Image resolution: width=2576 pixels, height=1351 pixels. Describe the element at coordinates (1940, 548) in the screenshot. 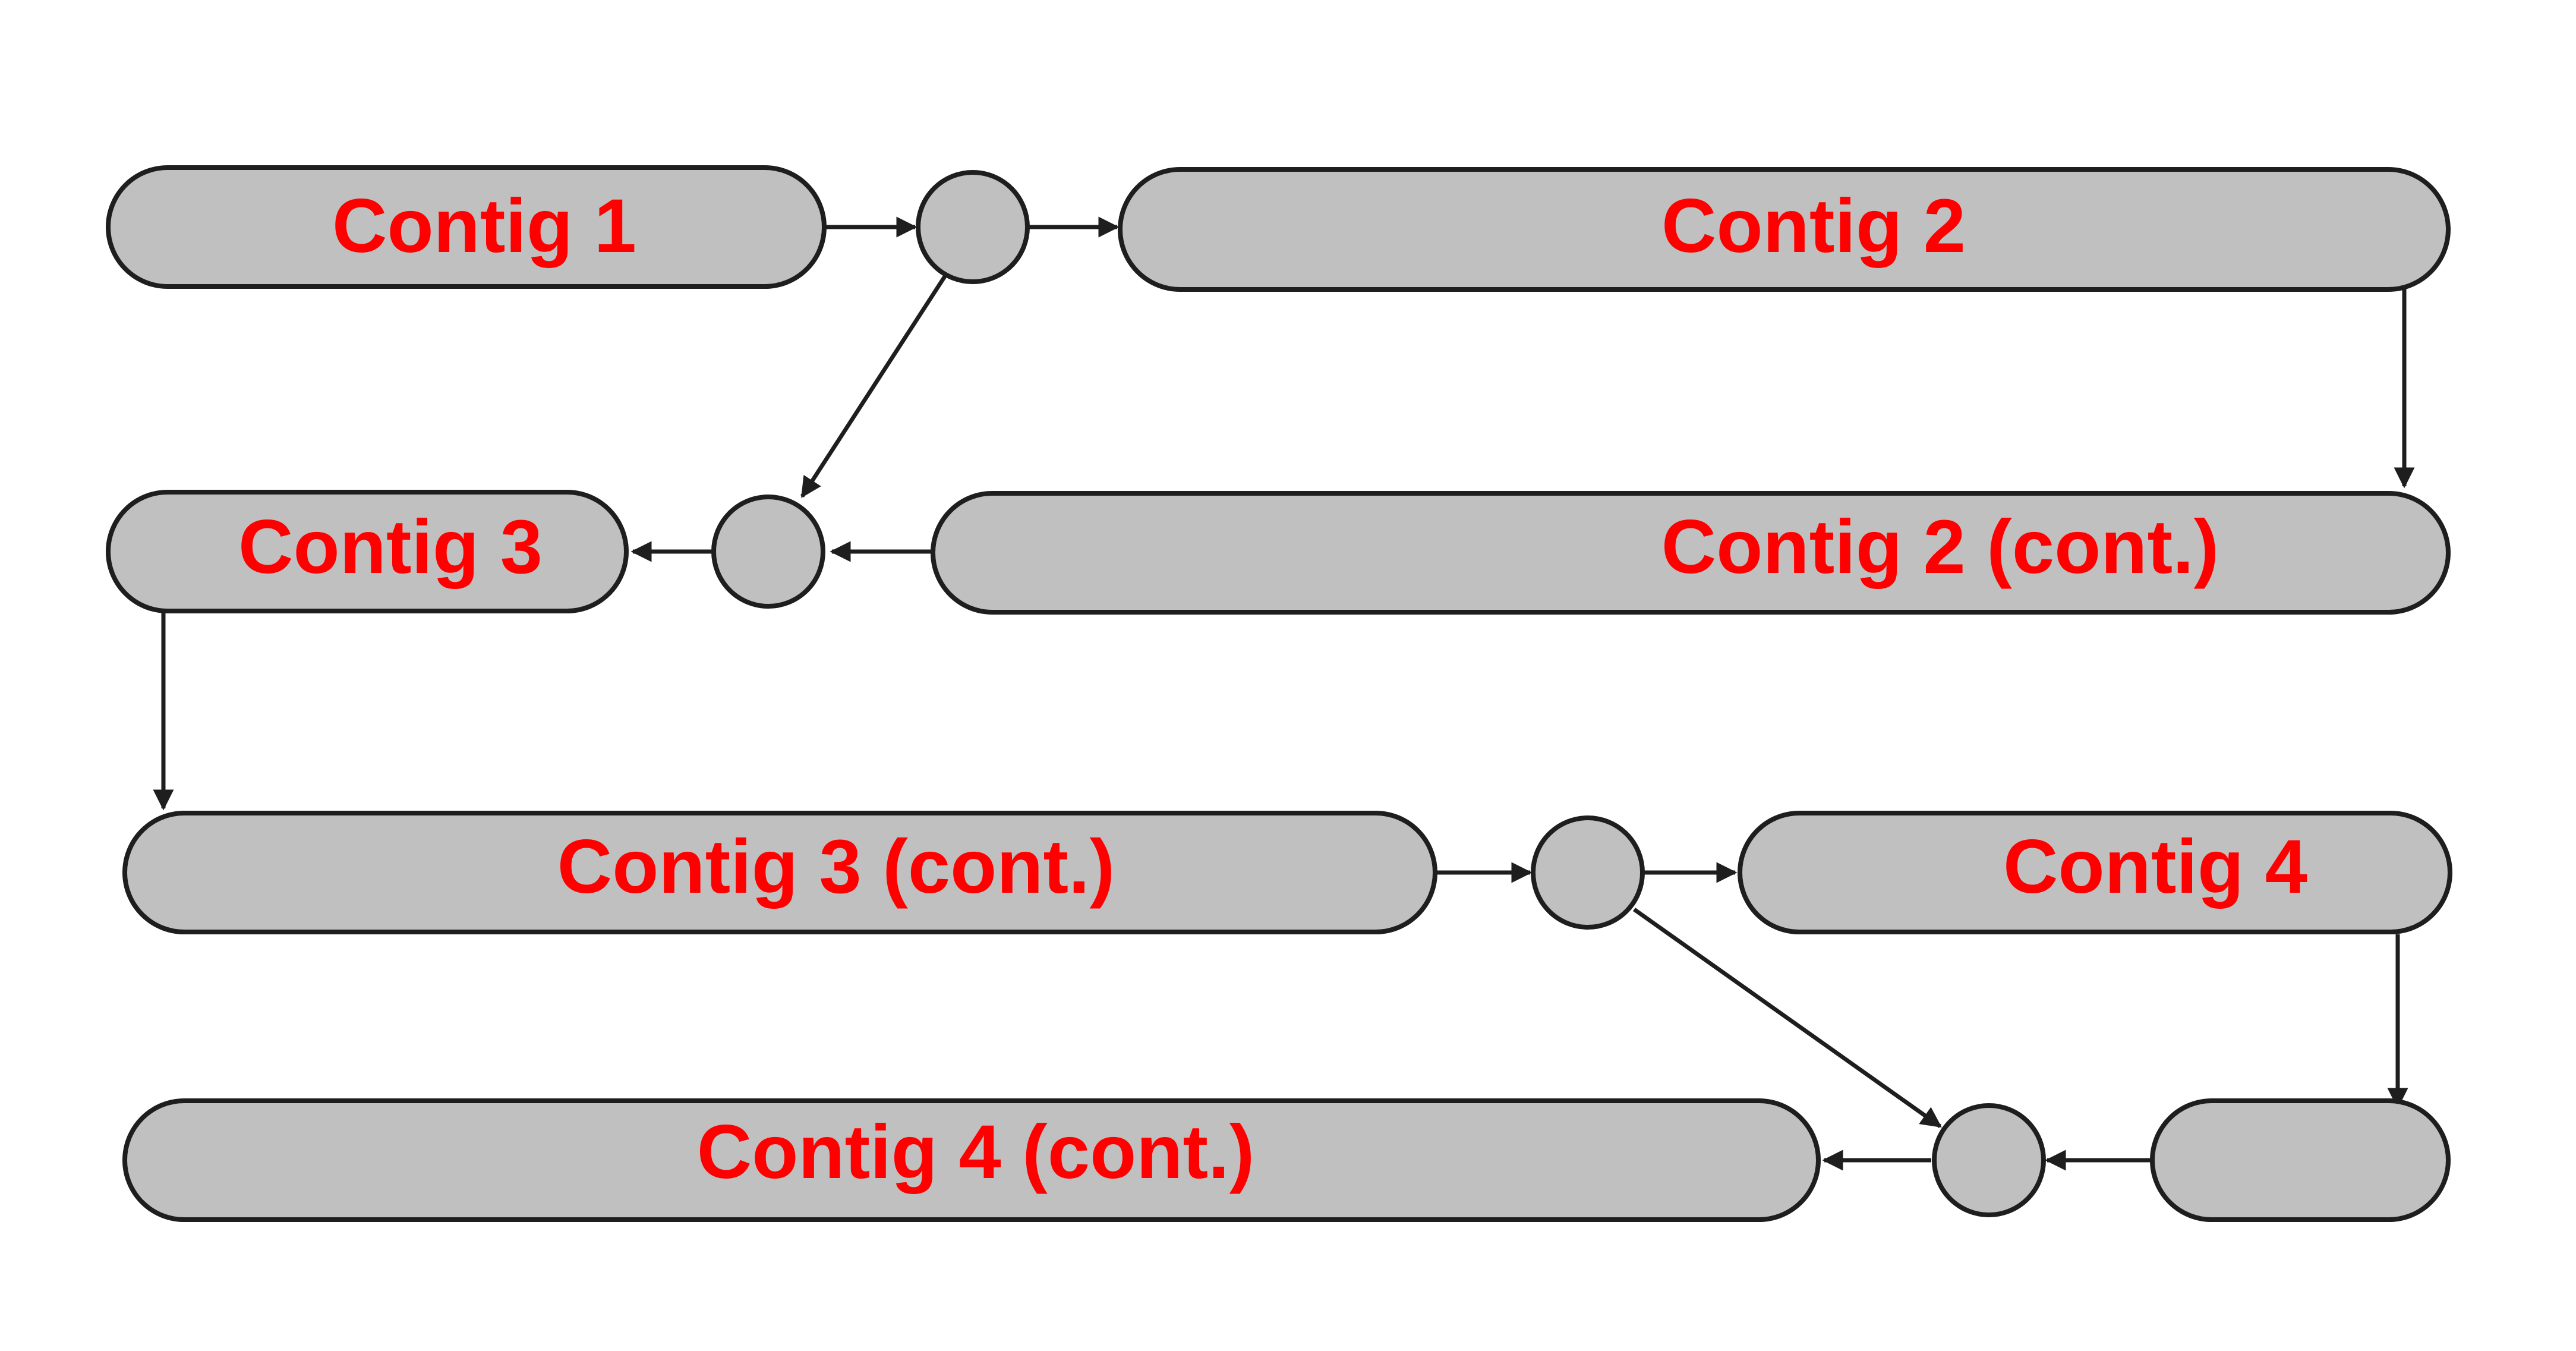

I see `contig-2-cont-label: Contig 2 (cont.)` at that location.